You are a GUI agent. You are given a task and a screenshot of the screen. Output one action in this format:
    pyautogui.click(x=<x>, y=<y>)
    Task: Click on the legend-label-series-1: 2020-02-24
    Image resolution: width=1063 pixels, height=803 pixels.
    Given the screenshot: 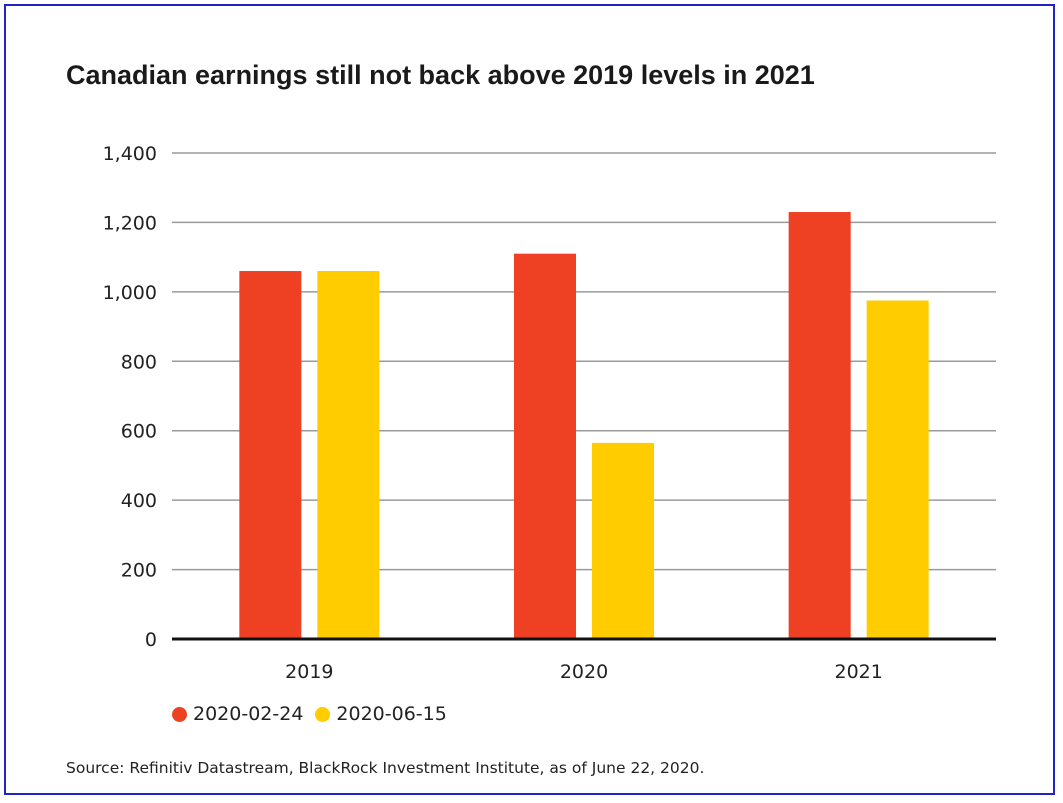 What is the action you would take?
    pyautogui.click(x=248, y=714)
    